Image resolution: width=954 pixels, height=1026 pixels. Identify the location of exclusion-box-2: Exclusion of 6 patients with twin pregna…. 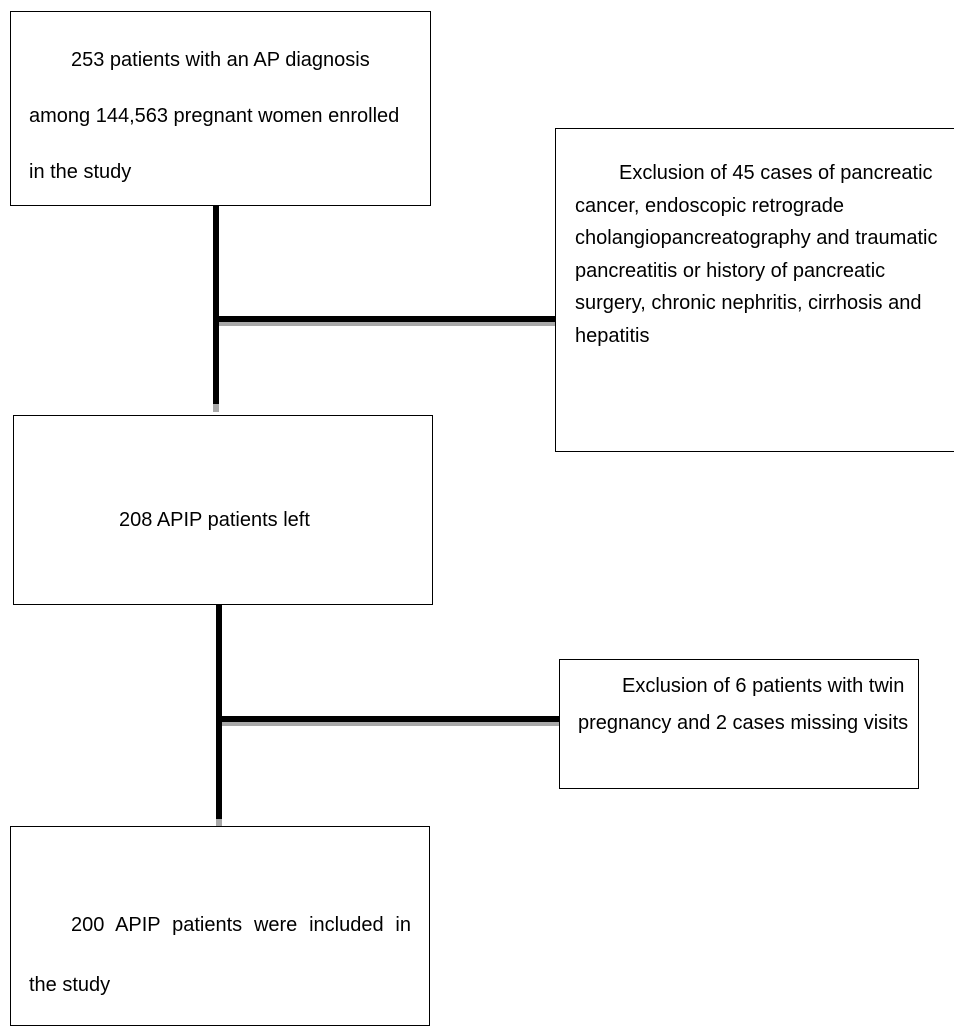
(739, 724).